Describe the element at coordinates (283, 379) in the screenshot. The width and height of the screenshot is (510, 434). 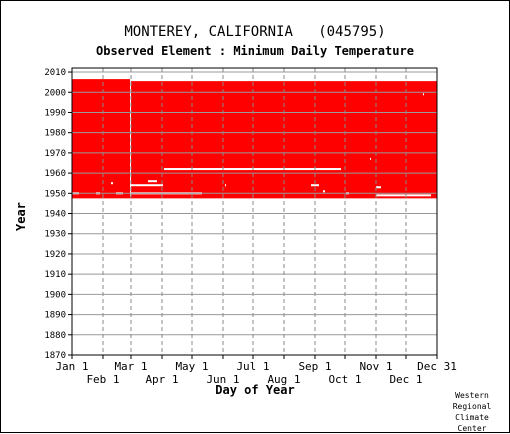
I see `x-tick-label: Aug 1` at that location.